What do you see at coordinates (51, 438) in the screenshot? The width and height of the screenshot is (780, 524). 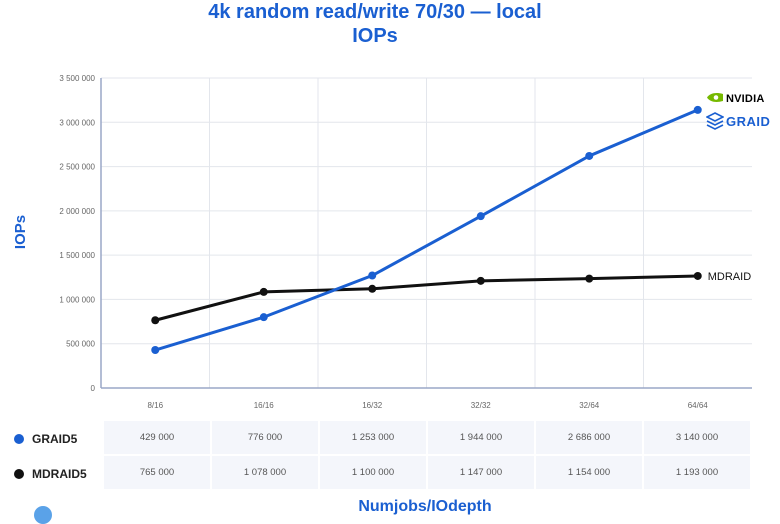 I see `legend-graid5: GRAID5` at bounding box center [51, 438].